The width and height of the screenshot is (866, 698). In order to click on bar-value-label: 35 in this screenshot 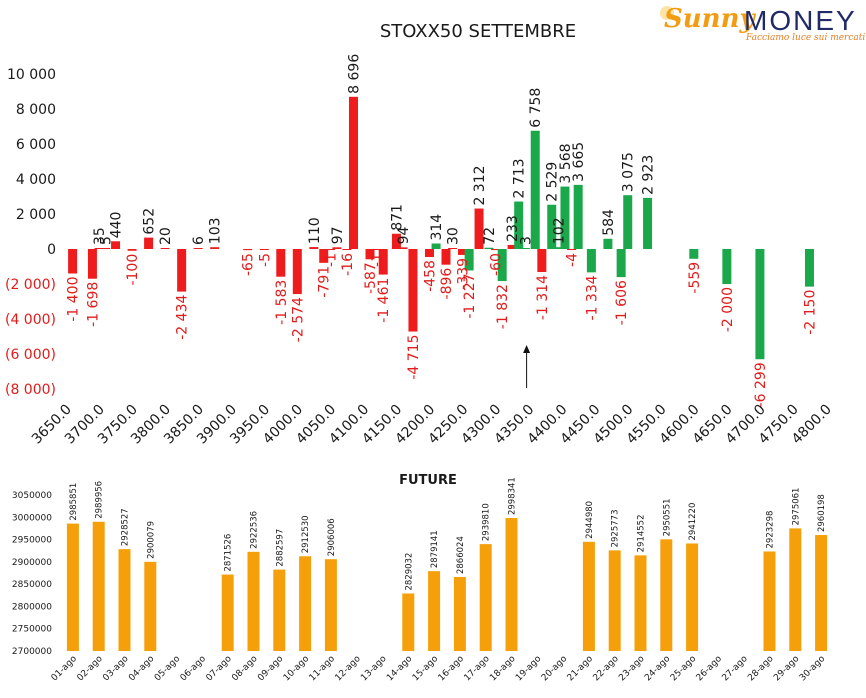, I will do `click(100, 236)`.